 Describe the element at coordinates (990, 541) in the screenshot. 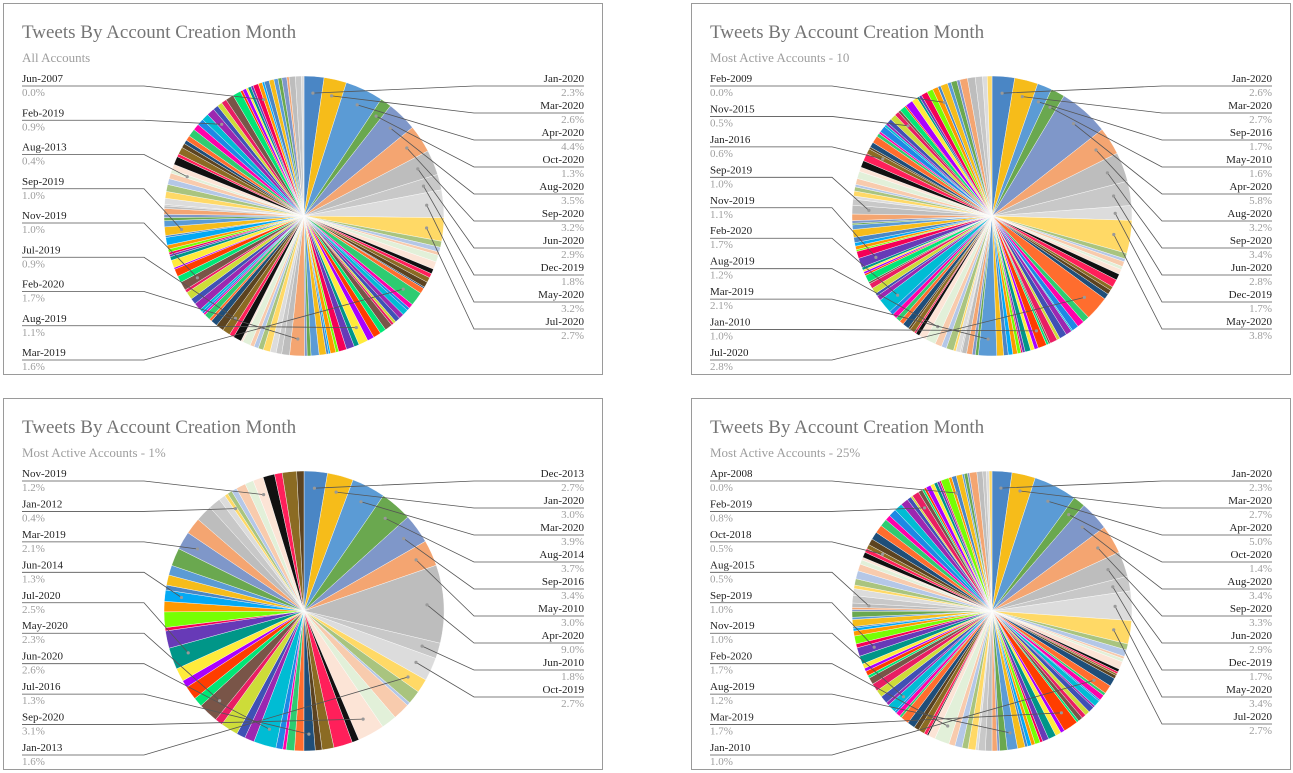

I see `pie-slice` at that location.